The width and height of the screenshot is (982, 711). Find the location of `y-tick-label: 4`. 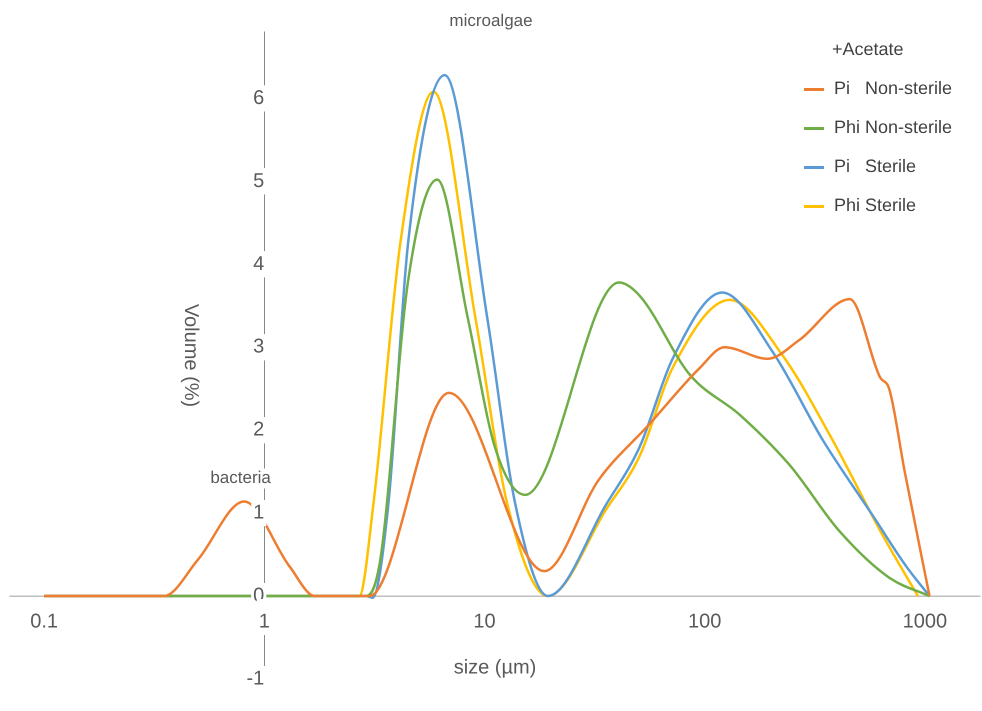

y-tick-label: 4 is located at coordinates (258, 263).